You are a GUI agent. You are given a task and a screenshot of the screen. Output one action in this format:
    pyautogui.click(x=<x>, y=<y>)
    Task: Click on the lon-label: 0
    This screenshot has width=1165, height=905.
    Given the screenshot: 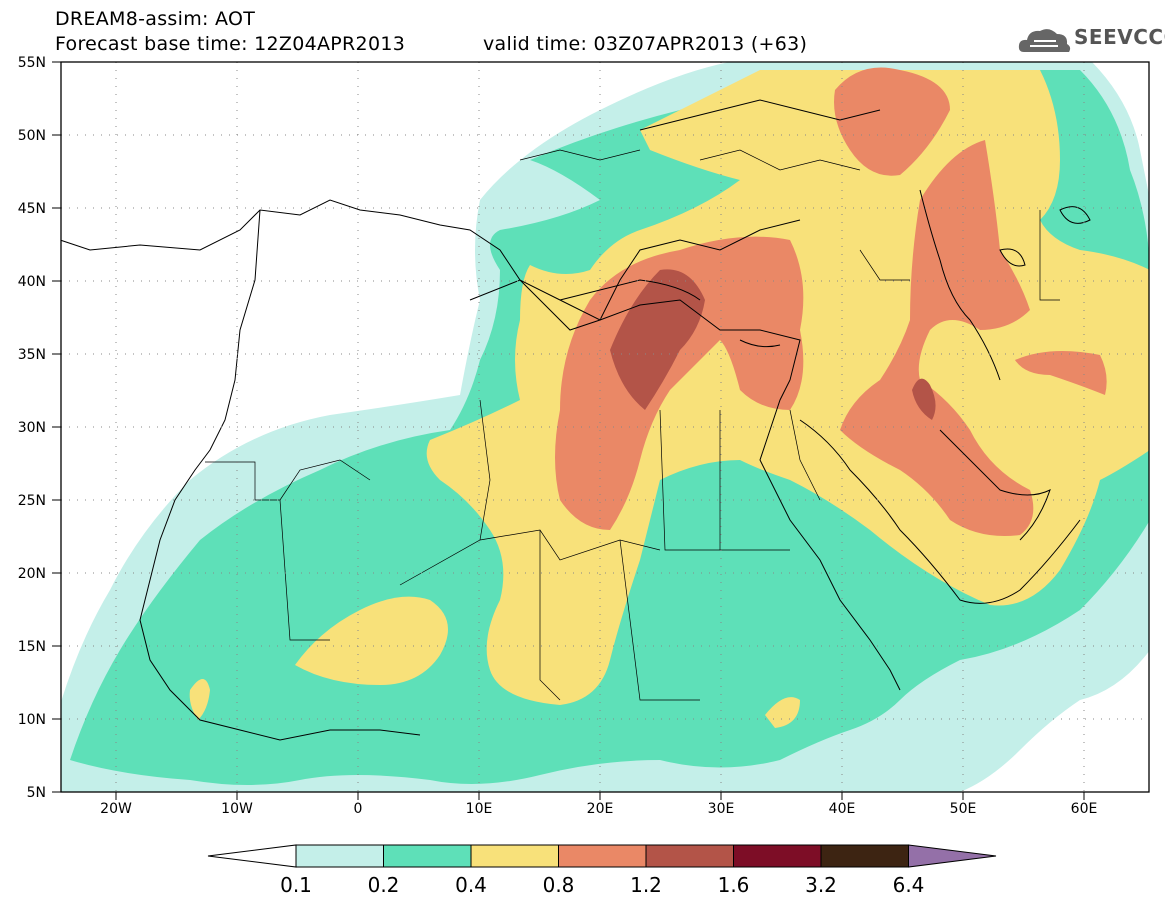 What is the action you would take?
    pyautogui.click(x=358, y=809)
    